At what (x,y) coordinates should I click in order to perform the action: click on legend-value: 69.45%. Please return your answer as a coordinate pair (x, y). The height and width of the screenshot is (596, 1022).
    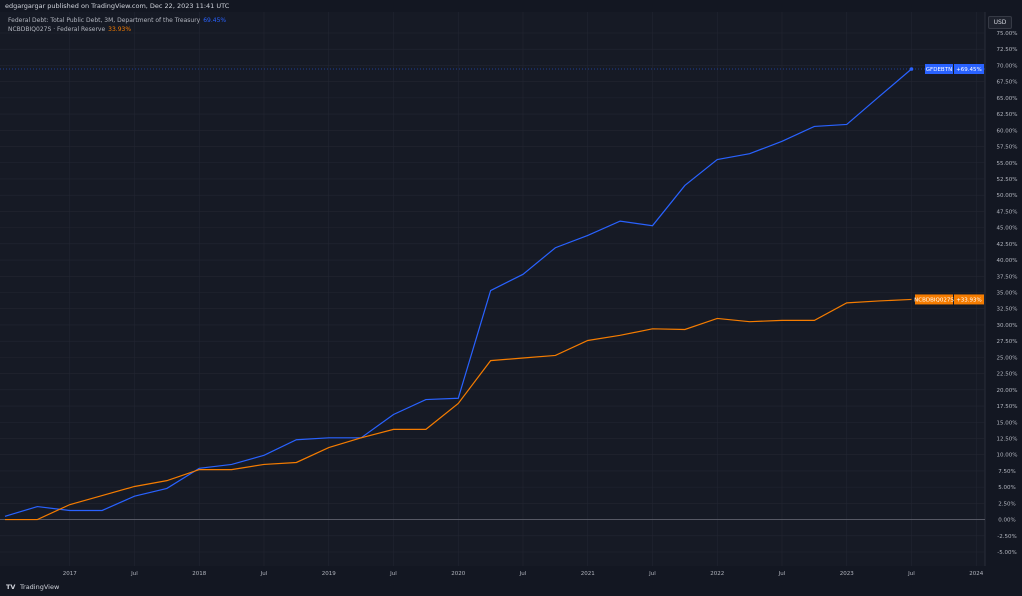
    Looking at the image, I should click on (215, 20).